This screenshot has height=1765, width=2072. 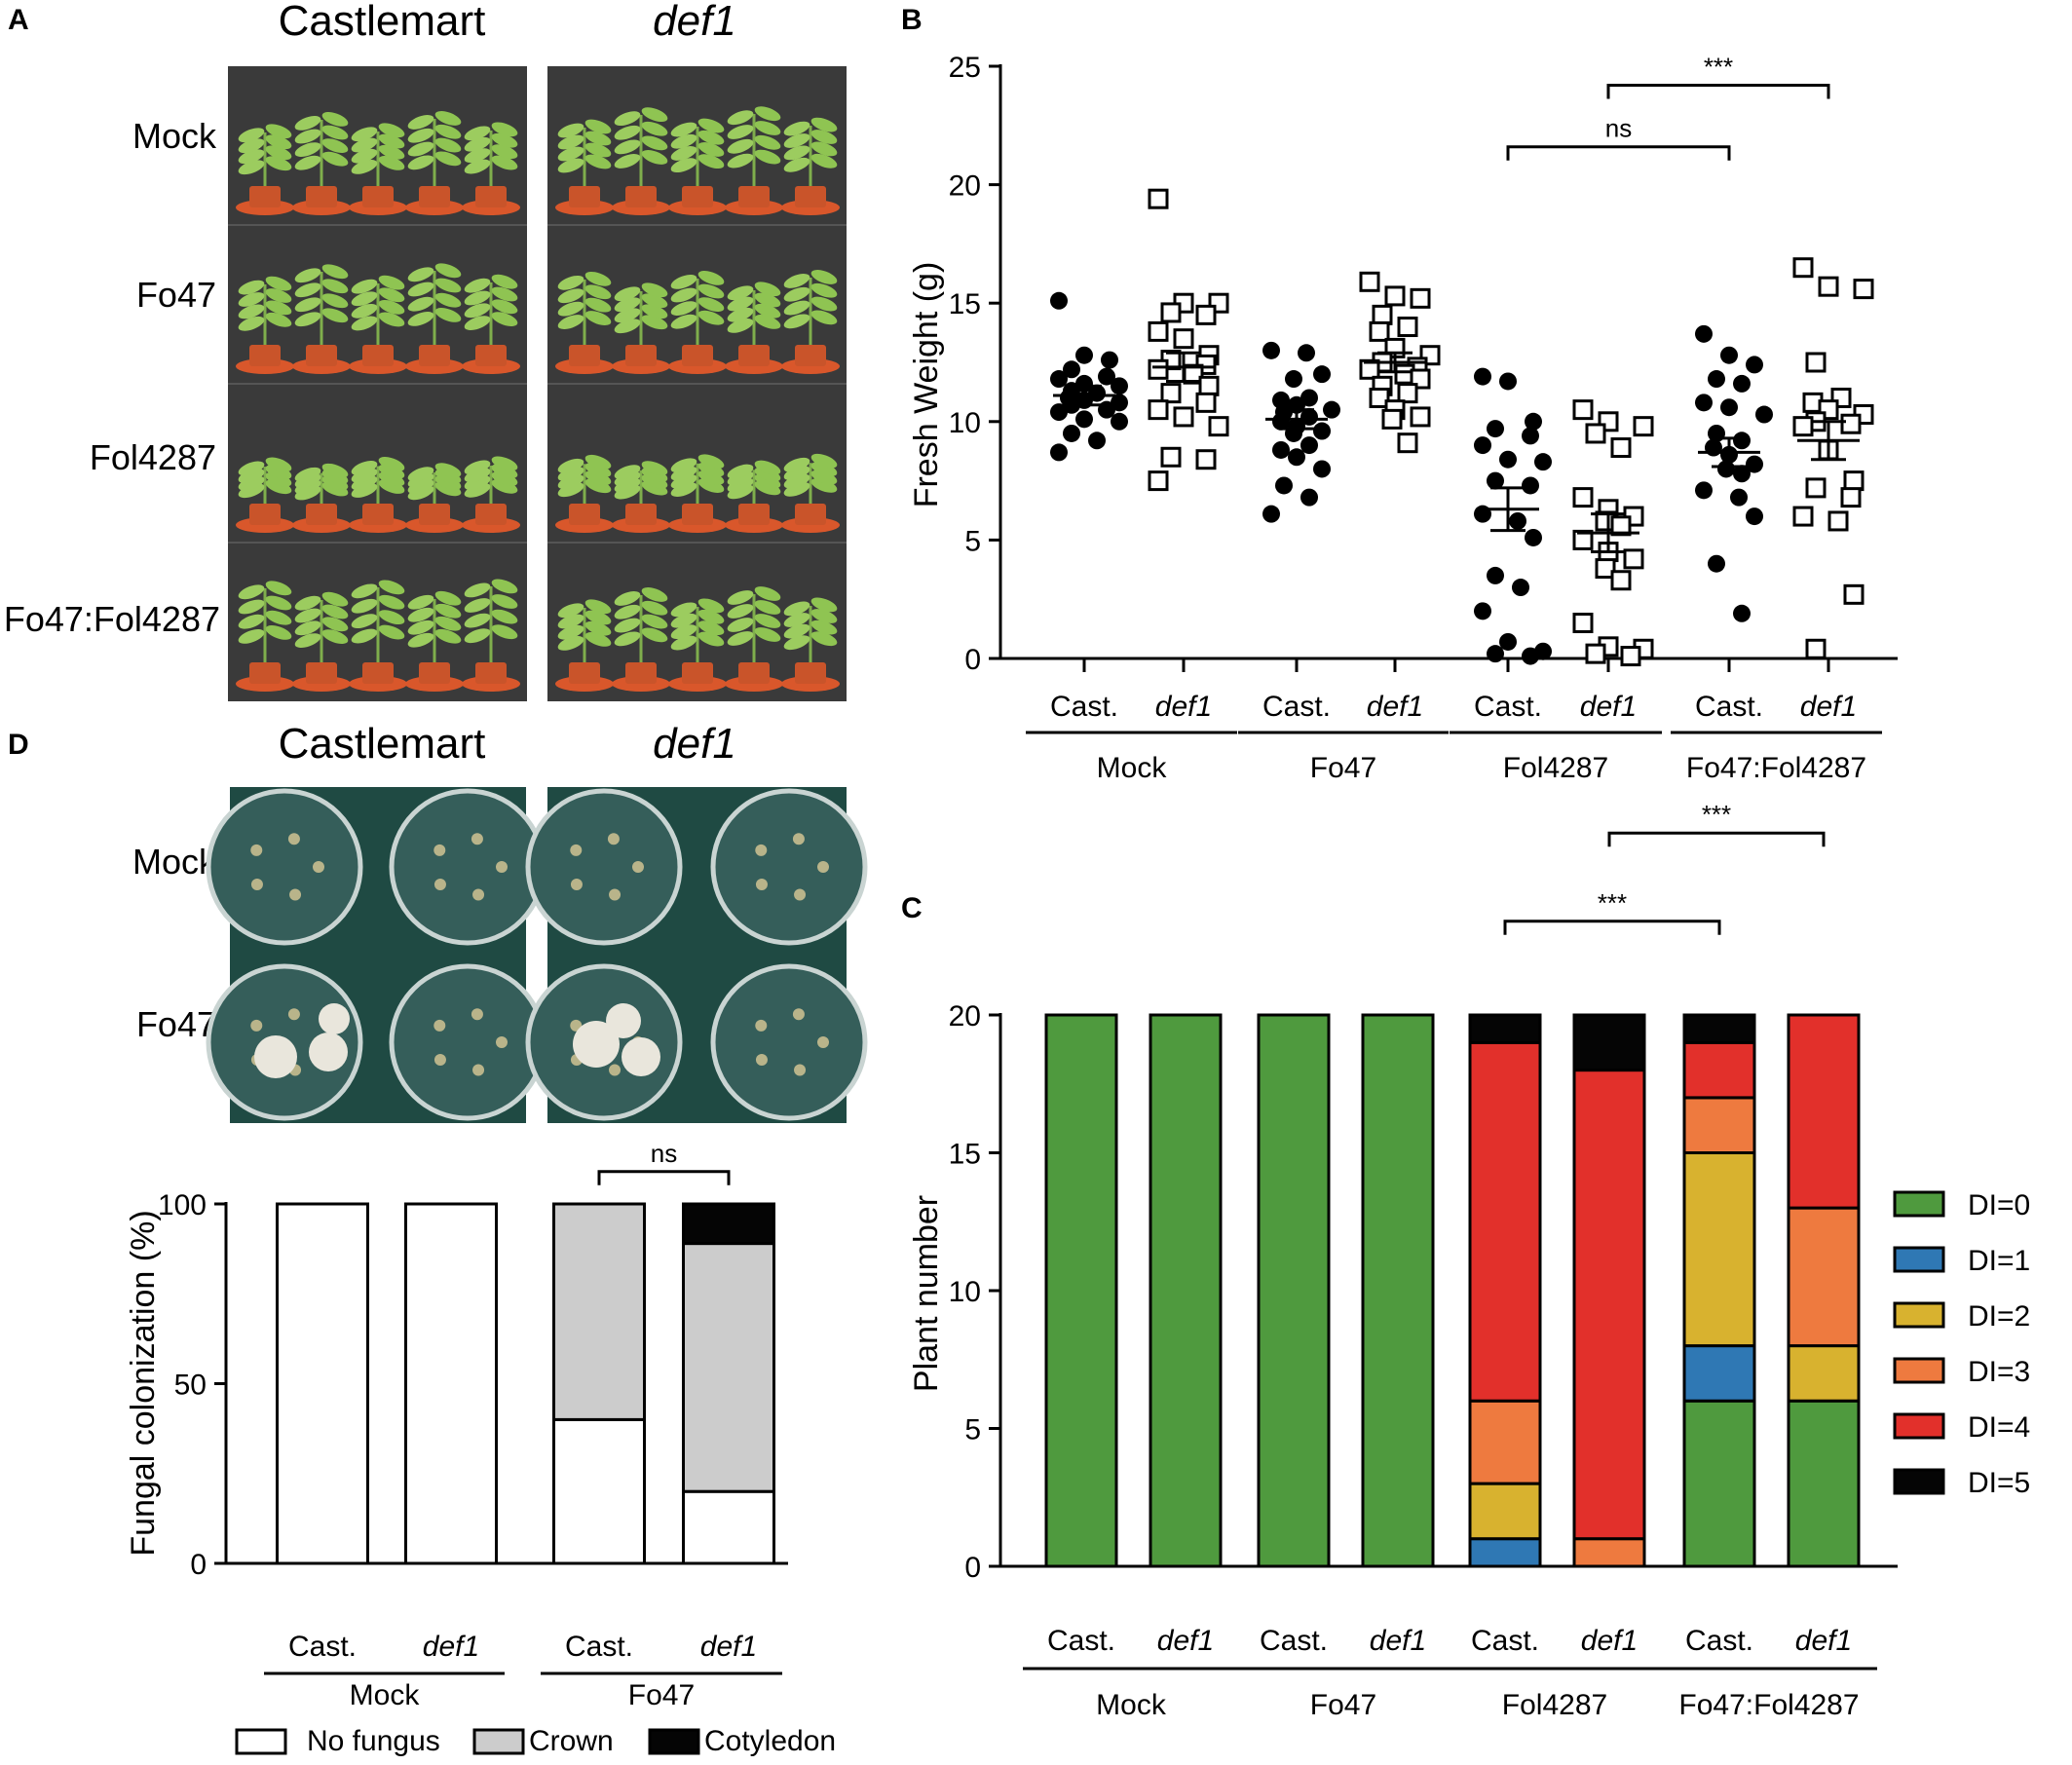 What do you see at coordinates (1999, 1372) in the screenshot?
I see `c-legend-label: DI=3` at bounding box center [1999, 1372].